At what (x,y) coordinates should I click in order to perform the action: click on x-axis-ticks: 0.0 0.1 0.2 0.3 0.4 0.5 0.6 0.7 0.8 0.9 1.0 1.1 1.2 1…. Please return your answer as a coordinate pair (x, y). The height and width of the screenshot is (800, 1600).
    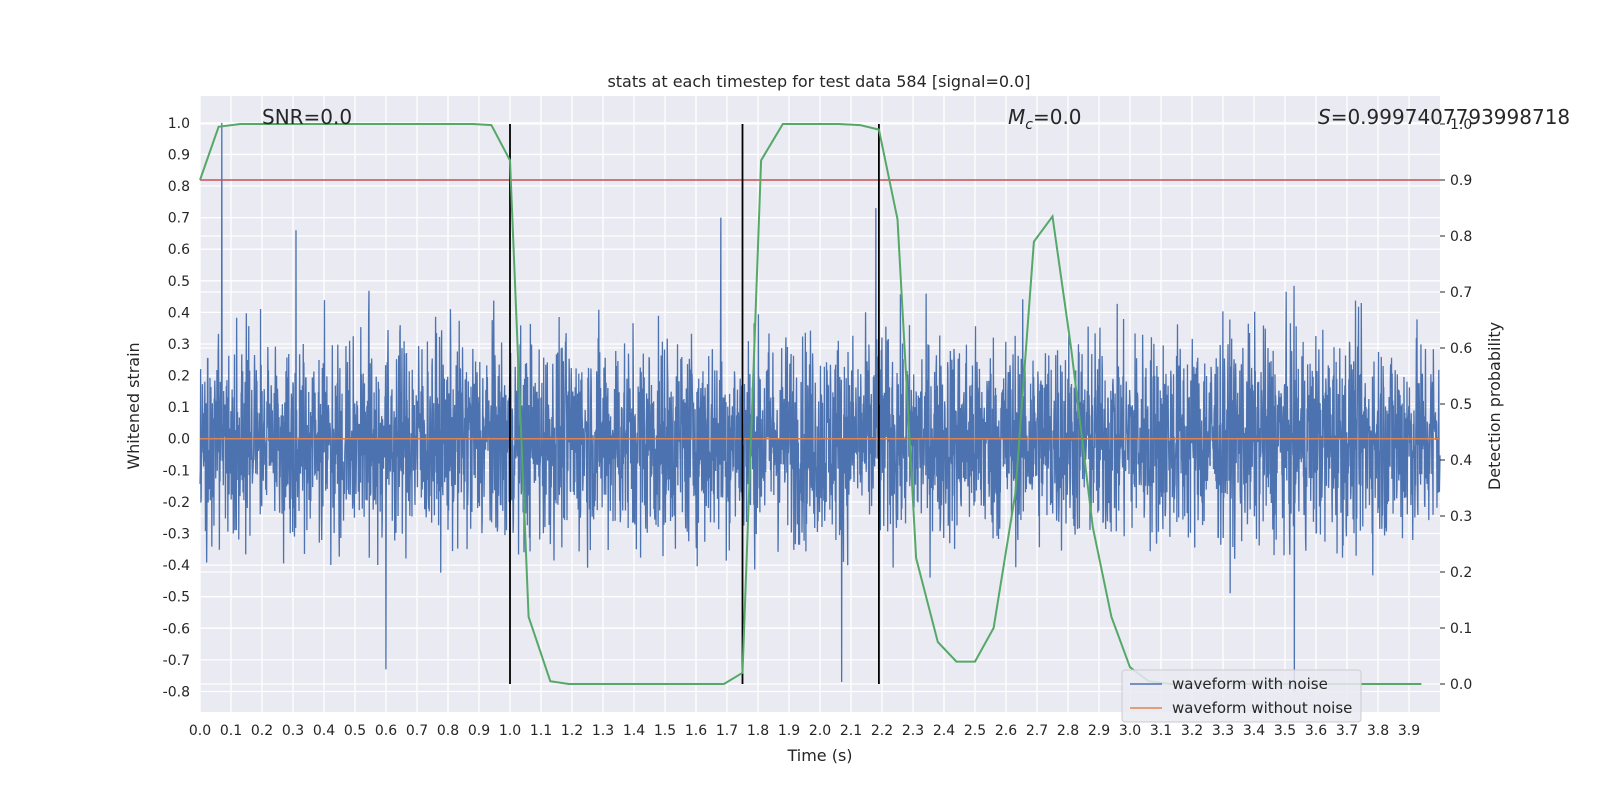
    Looking at the image, I should click on (804, 731).